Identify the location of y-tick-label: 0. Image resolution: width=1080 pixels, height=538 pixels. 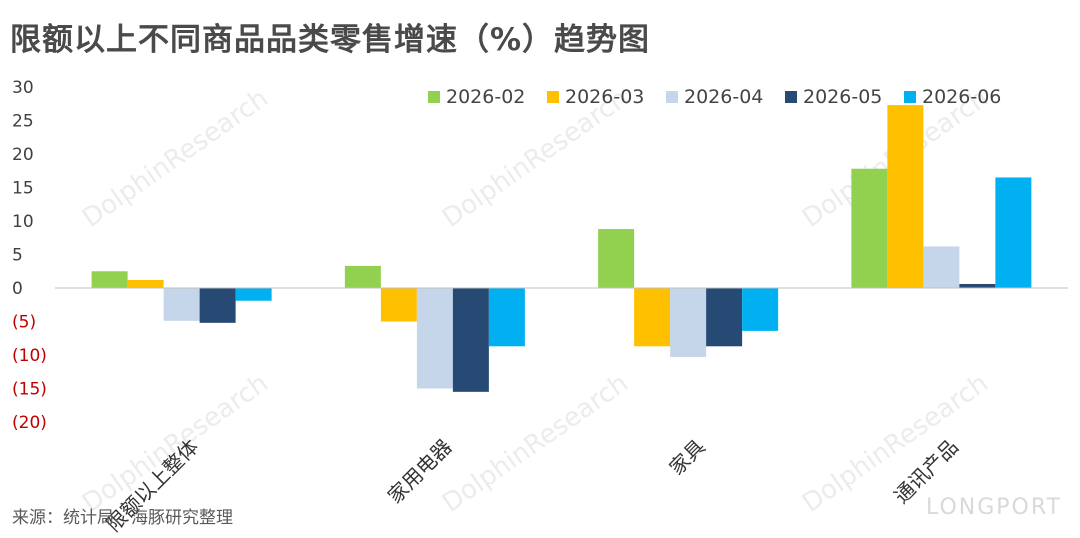
(17, 289).